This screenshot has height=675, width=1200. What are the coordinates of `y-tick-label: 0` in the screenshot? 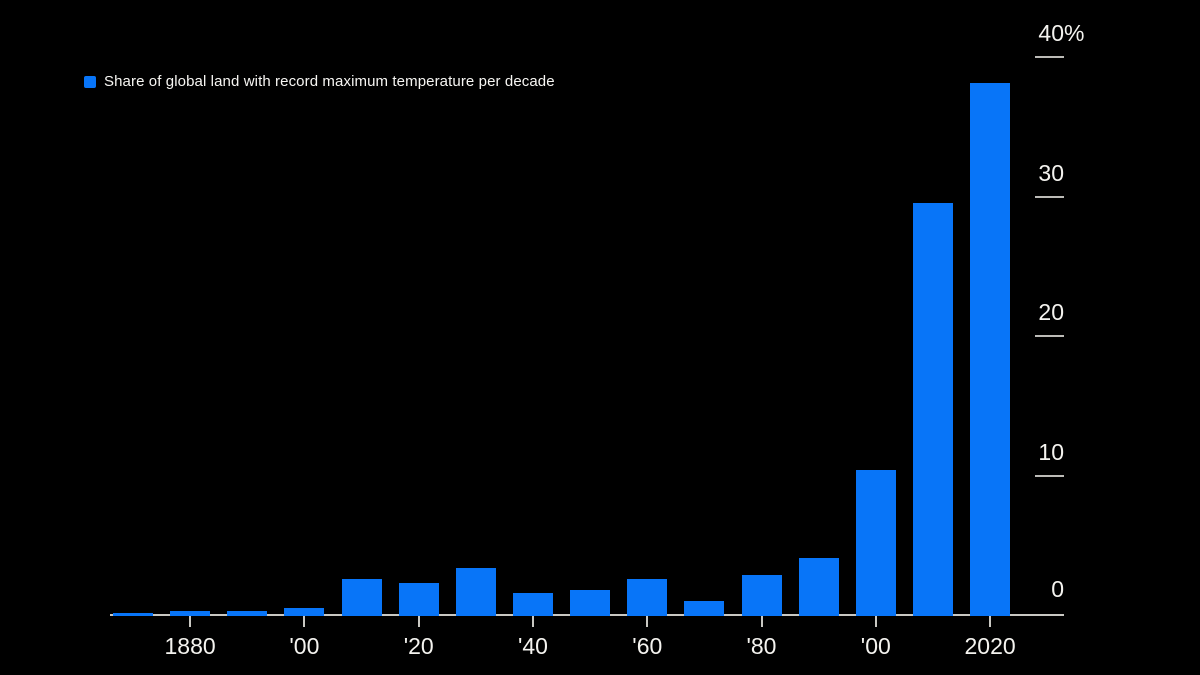 It's located at (1057, 589).